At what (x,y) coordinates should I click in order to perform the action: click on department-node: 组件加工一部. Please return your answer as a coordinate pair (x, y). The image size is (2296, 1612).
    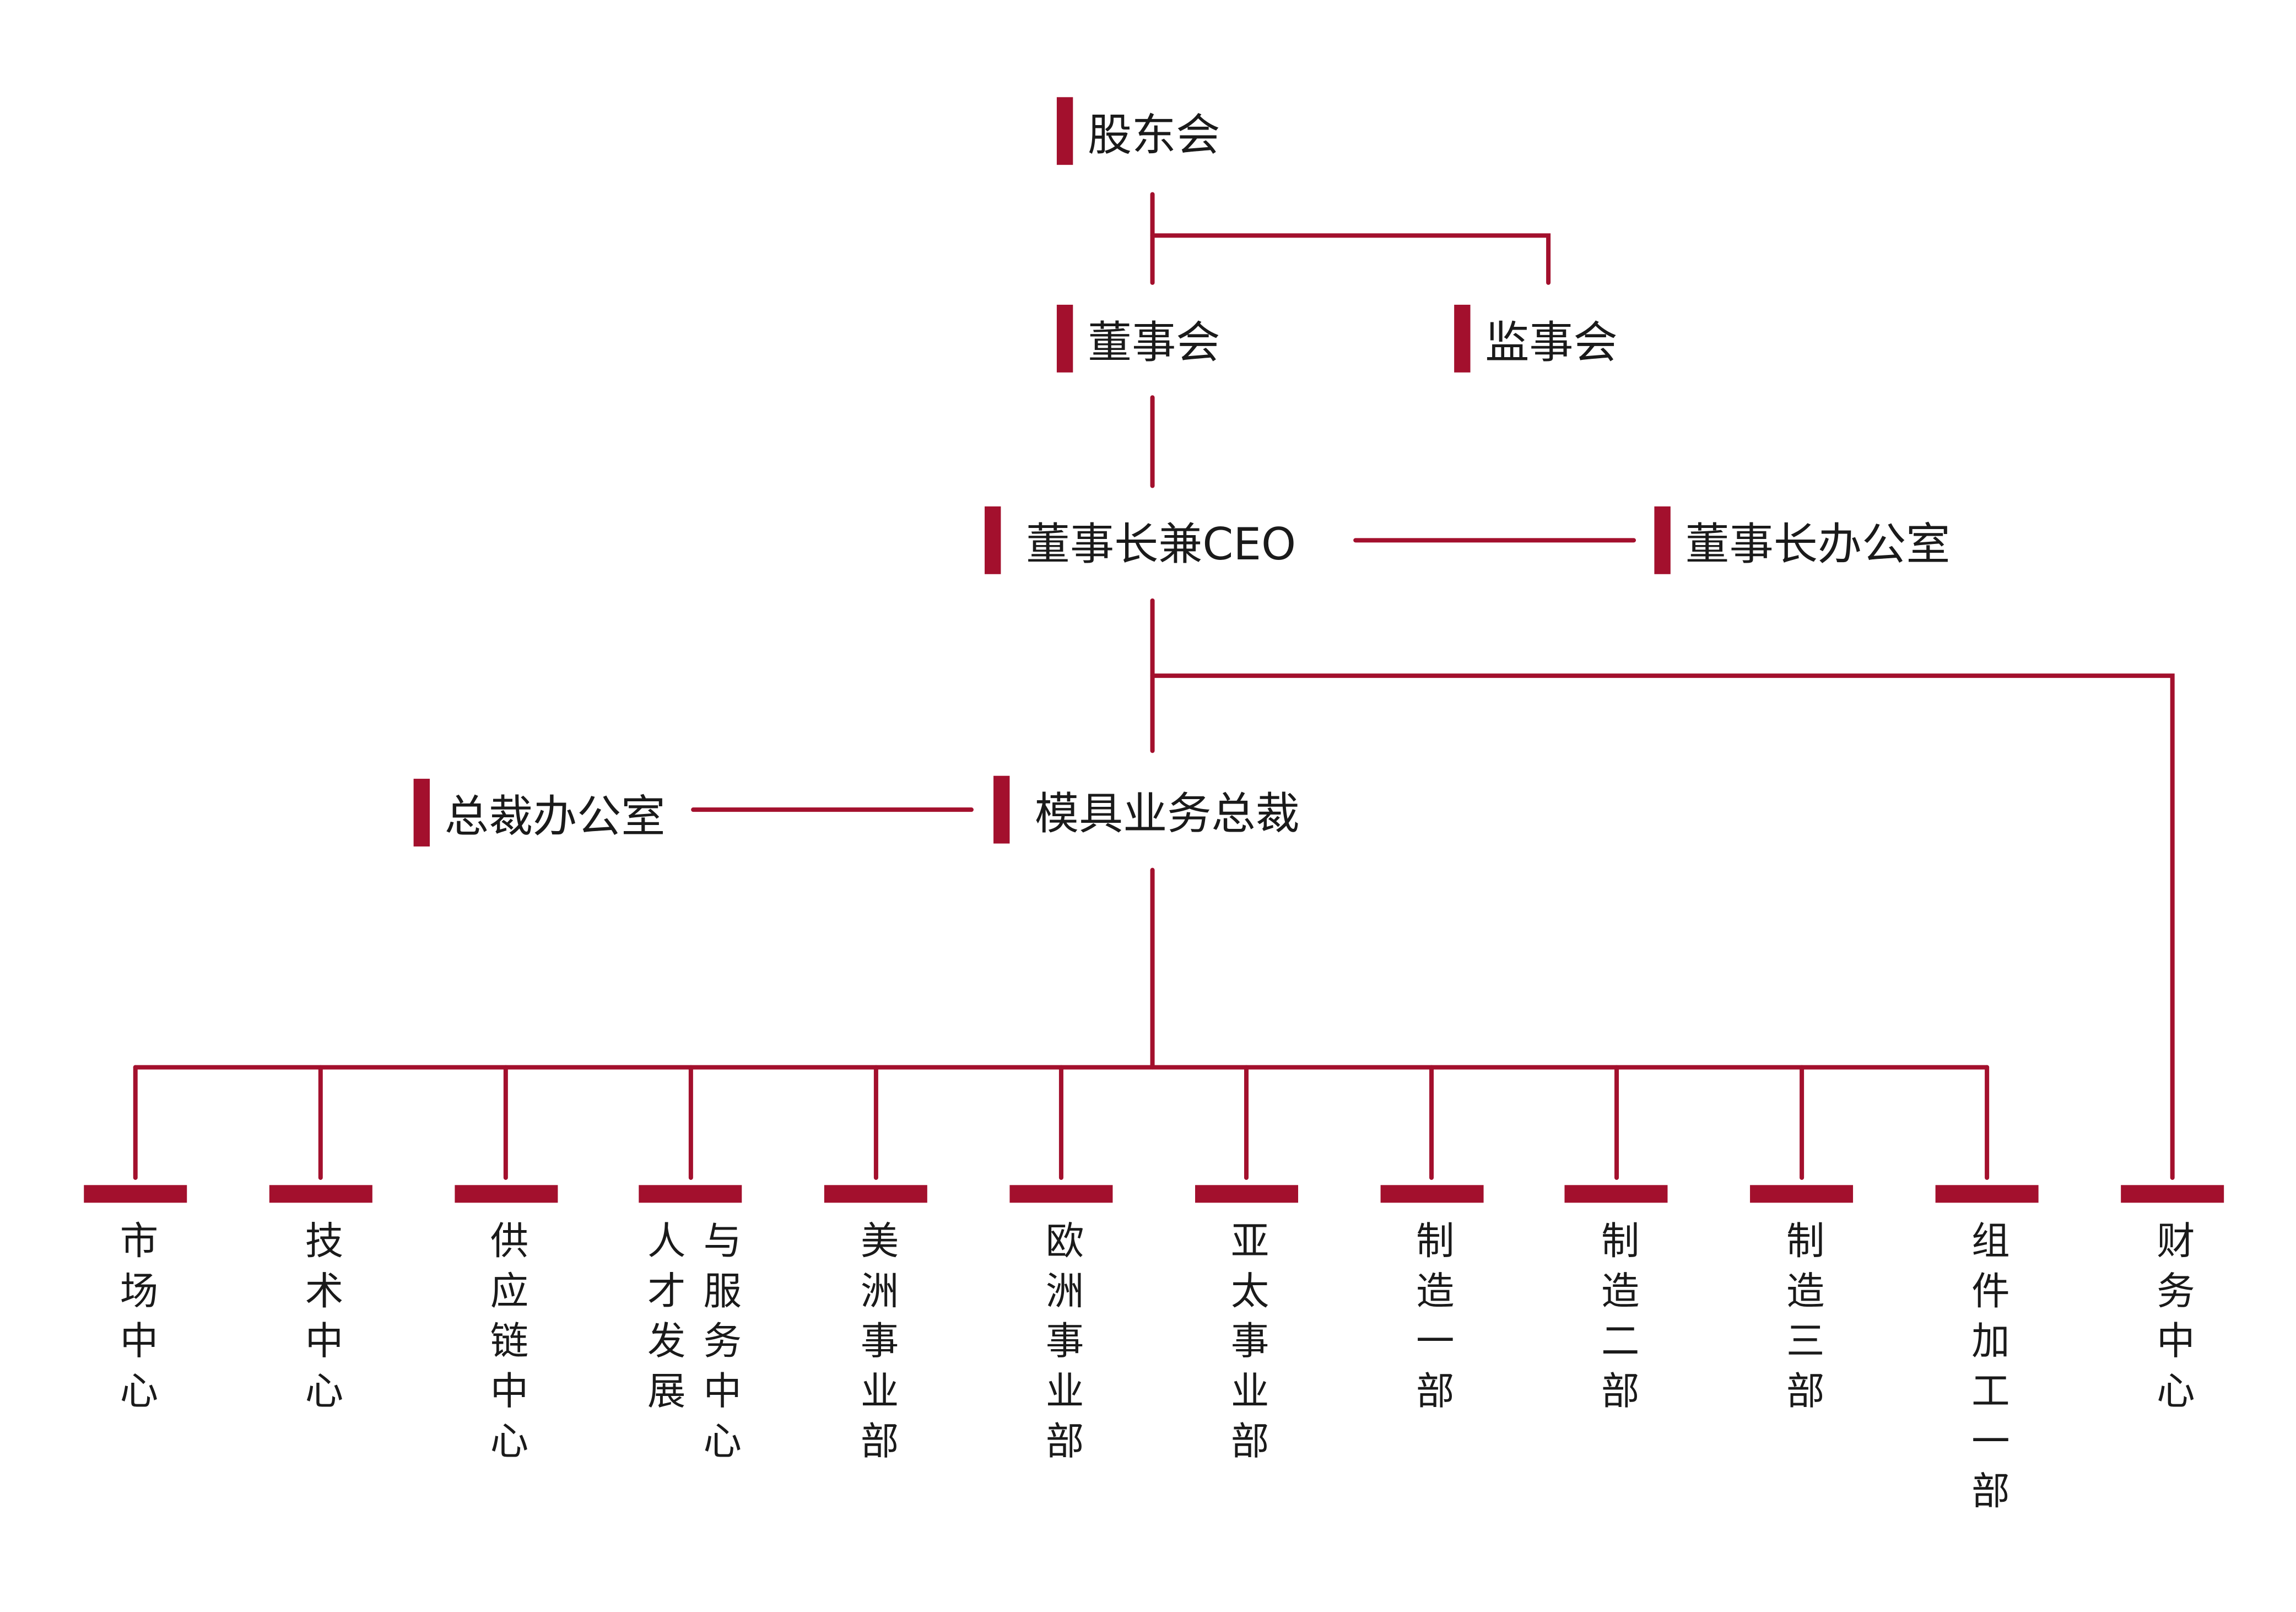
    Looking at the image, I should click on (1987, 1353).